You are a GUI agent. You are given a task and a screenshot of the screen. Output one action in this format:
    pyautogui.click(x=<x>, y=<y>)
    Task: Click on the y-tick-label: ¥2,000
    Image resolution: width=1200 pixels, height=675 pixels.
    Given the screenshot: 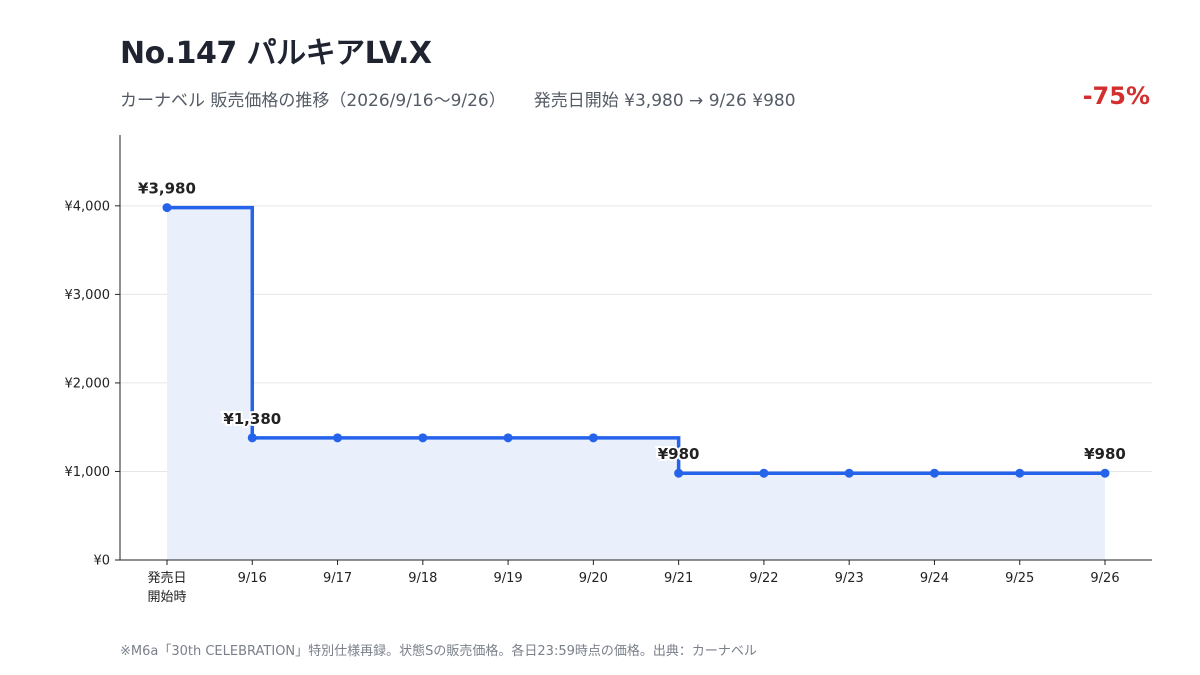 What is the action you would take?
    pyautogui.click(x=88, y=383)
    